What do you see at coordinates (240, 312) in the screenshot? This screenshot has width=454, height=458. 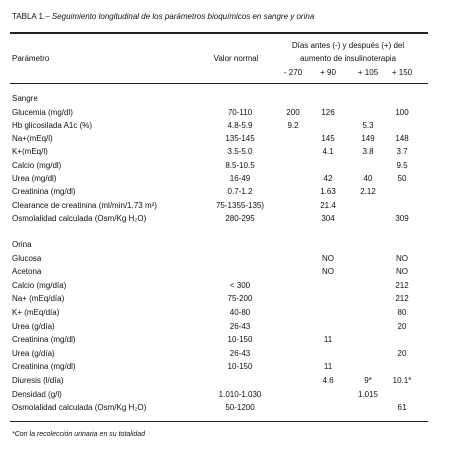 I see `normal-range: 40-80` at bounding box center [240, 312].